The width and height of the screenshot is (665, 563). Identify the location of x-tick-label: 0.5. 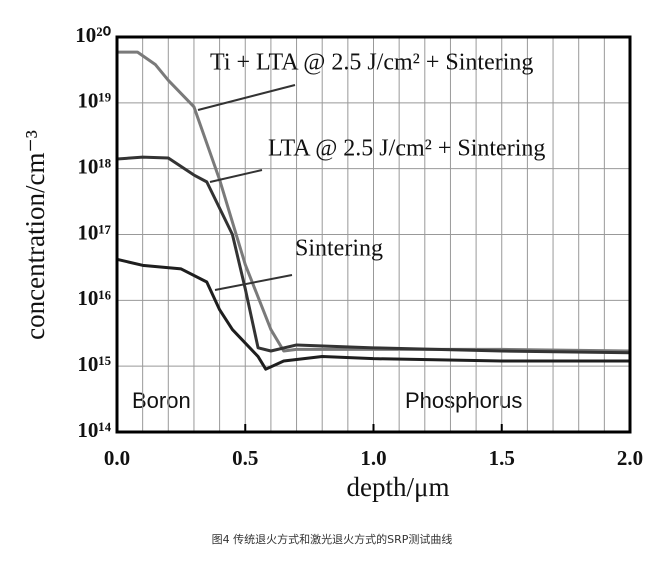
(245, 458).